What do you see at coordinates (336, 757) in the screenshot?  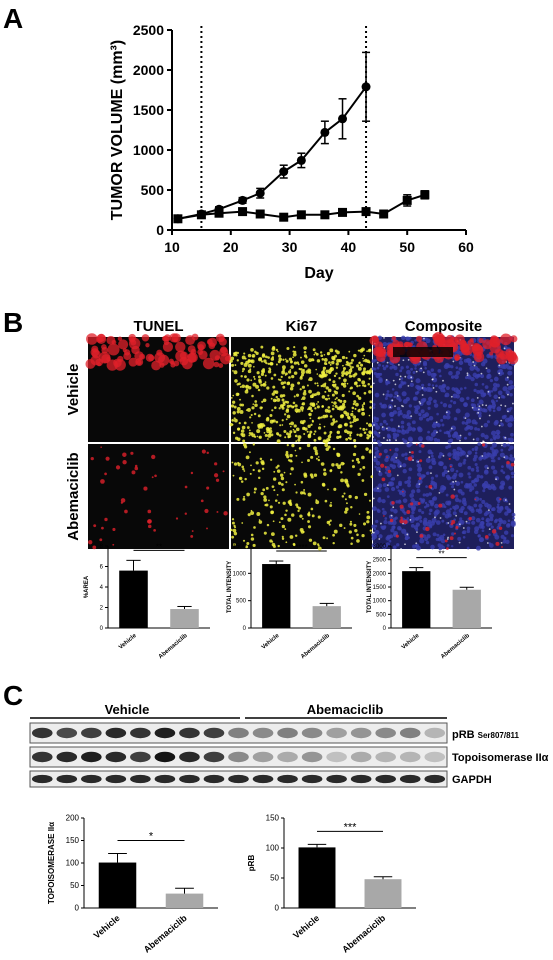 I see `c-band` at bounding box center [336, 757].